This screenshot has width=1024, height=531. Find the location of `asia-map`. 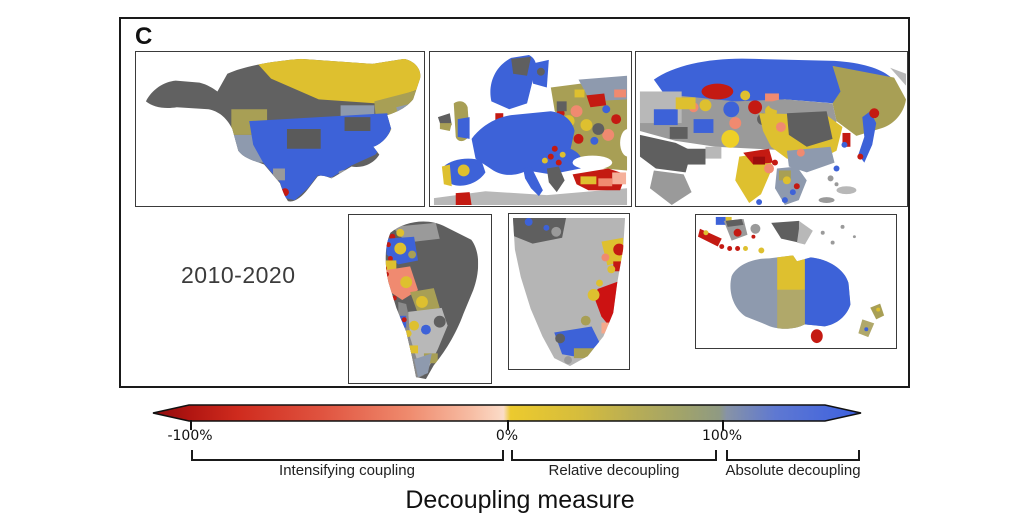

asia-map is located at coordinates (773, 132).